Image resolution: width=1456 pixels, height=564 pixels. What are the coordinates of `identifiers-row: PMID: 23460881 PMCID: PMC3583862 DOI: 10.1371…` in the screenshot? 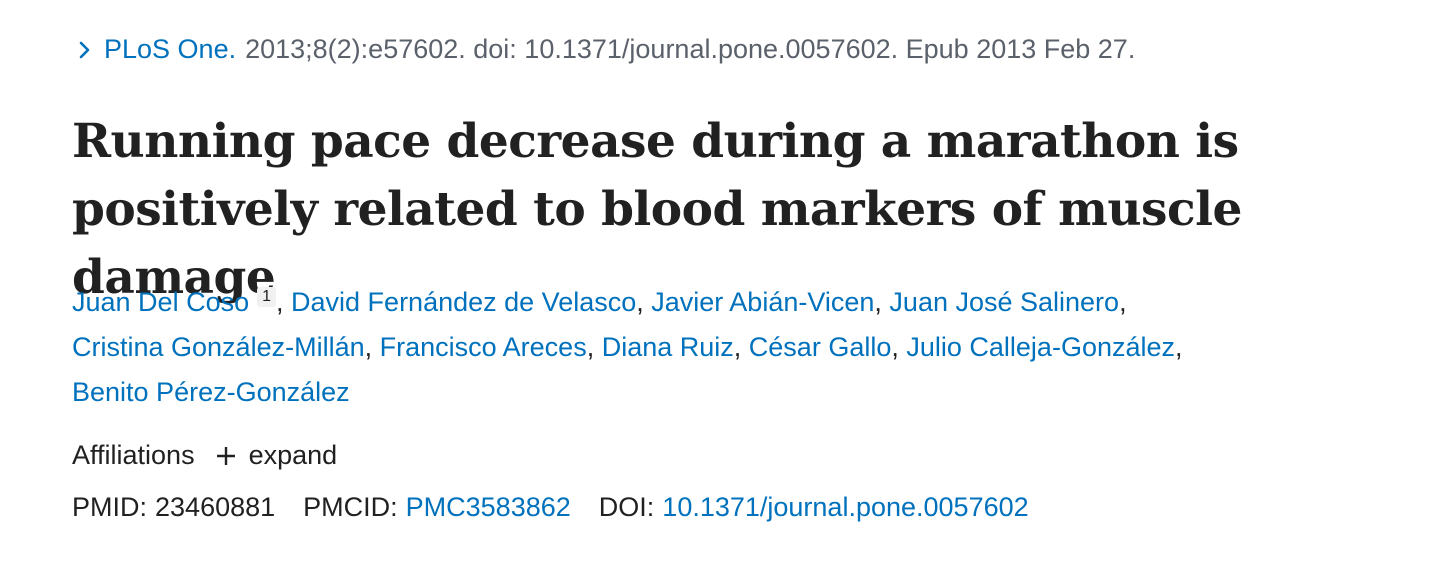 It's located at (564, 507).